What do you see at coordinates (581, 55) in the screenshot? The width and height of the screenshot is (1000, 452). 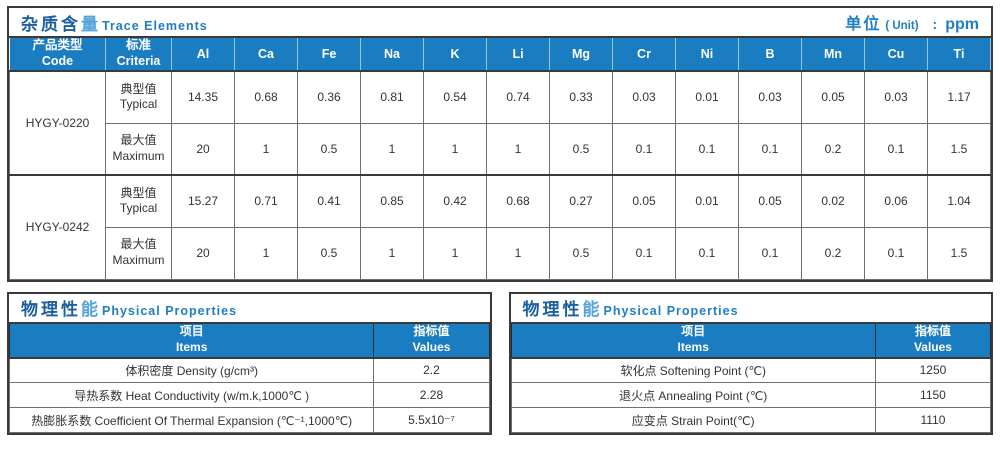 I see `element-col-mg: Mg` at bounding box center [581, 55].